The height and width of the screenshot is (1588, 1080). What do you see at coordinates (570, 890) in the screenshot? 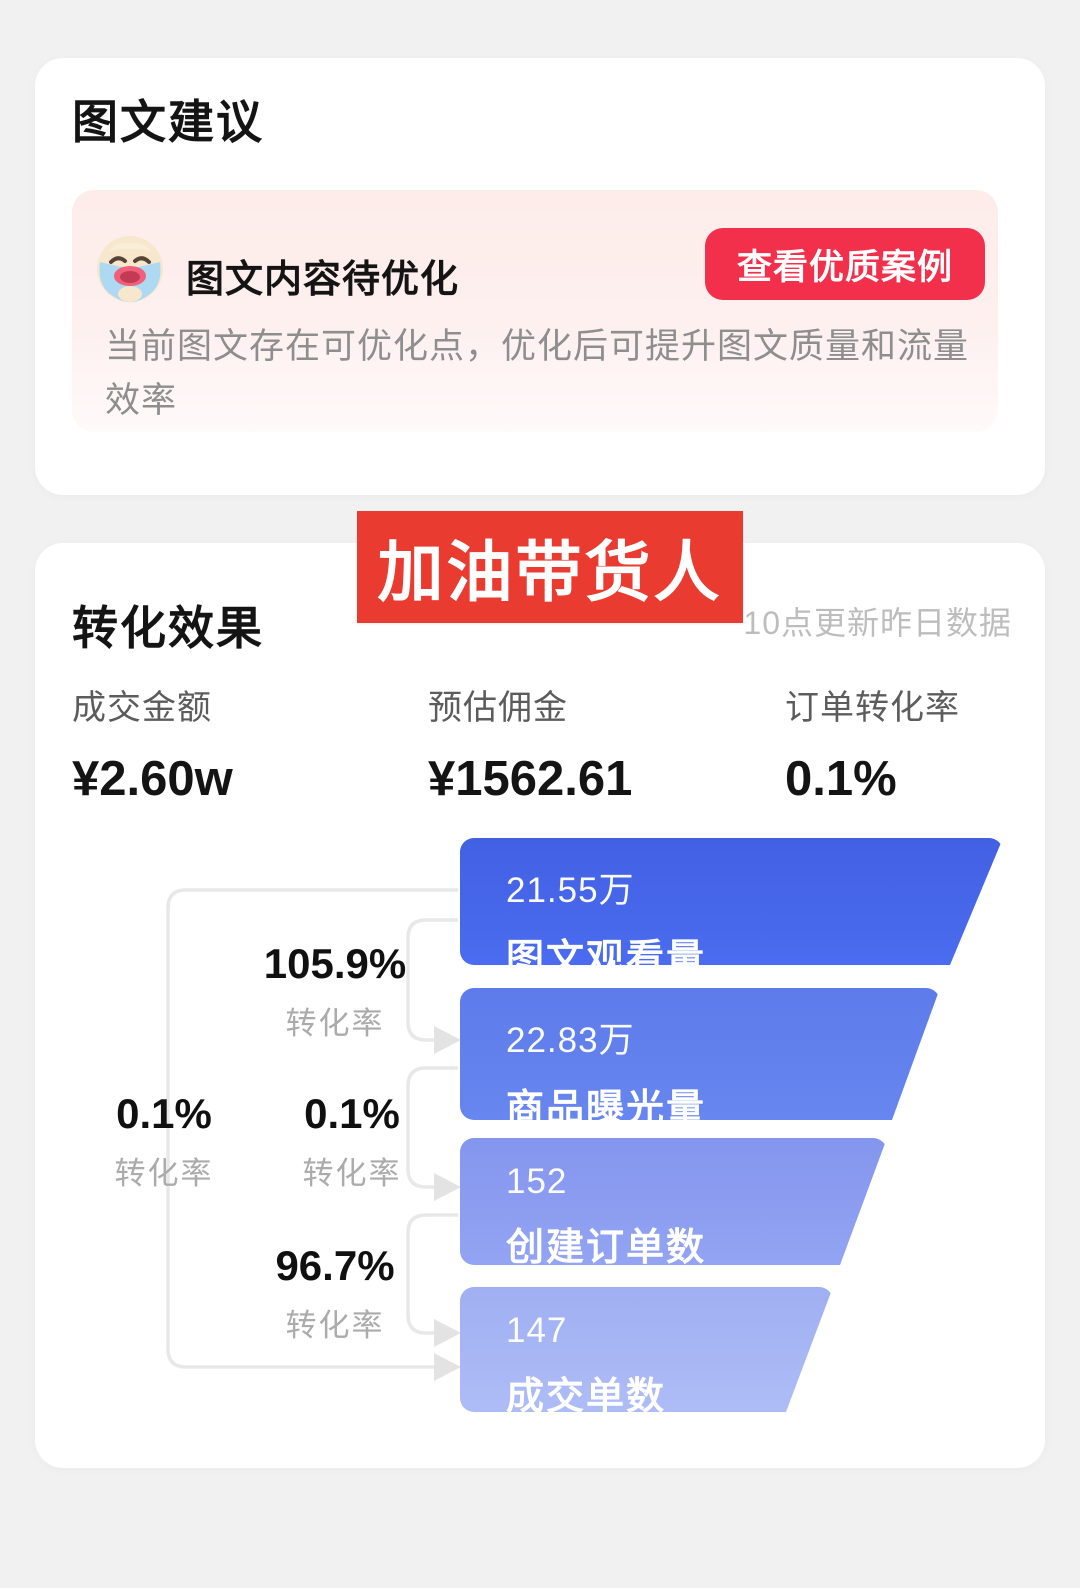
I see `stage-value: 21.55万` at bounding box center [570, 890].